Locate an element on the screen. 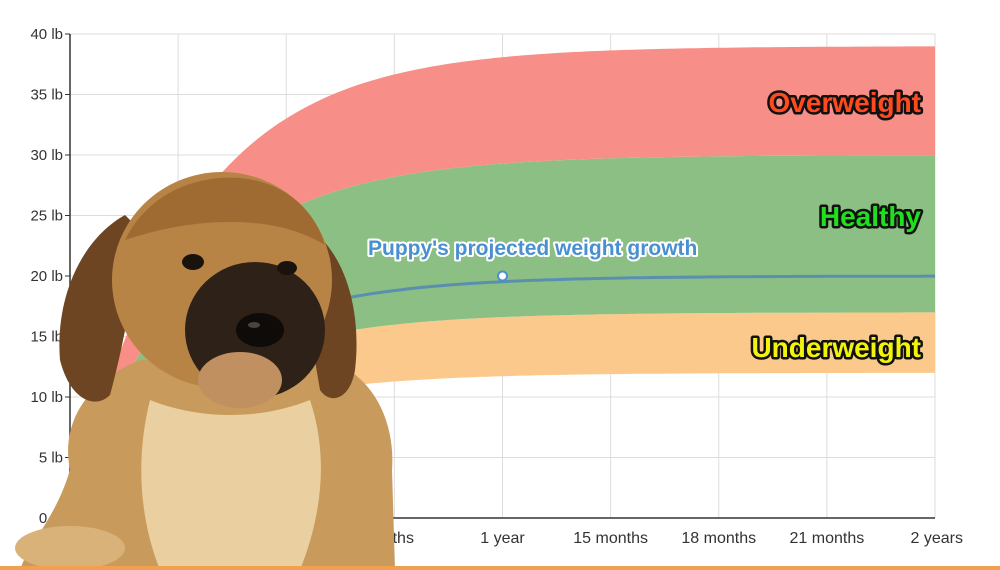 The image size is (1000, 570). annotation-layer: Puppy's projected weight growth is located at coordinates (532, 258).